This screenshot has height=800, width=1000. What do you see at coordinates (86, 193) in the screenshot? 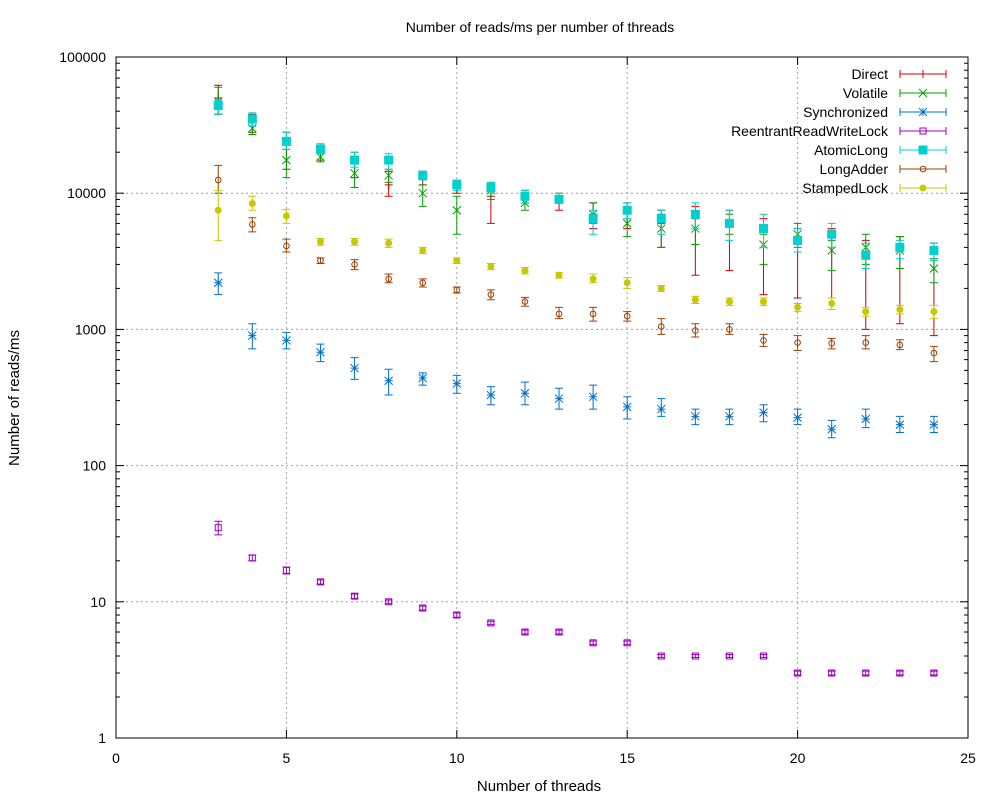
I see `y-tick-label: 10000` at bounding box center [86, 193].